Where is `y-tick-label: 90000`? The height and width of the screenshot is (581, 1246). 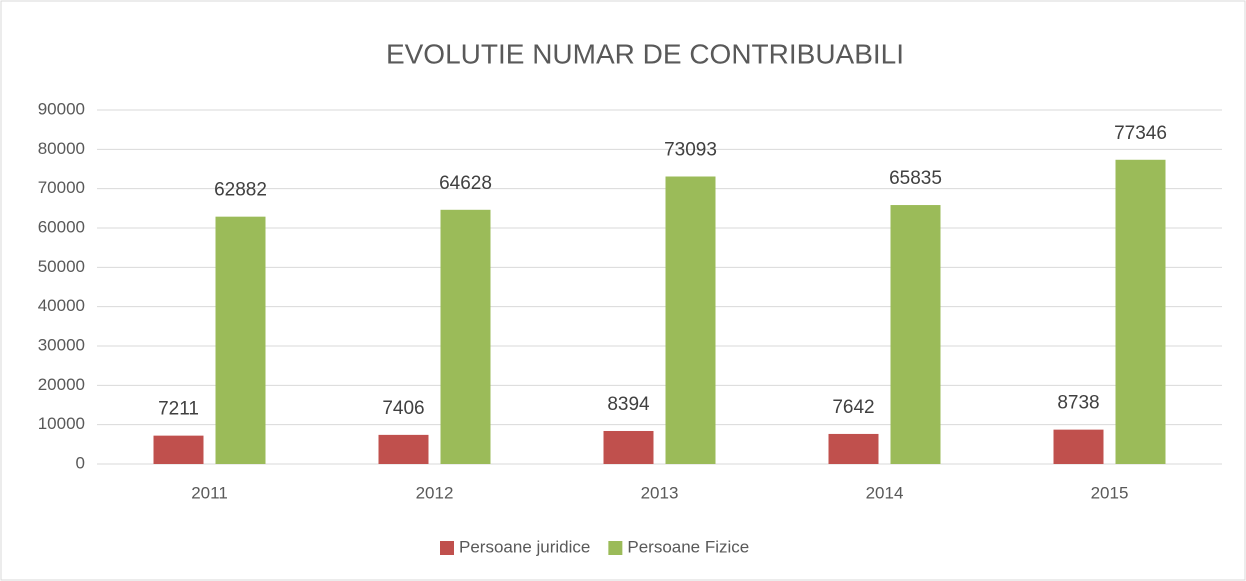 y-tick-label: 90000 is located at coordinates (61, 108).